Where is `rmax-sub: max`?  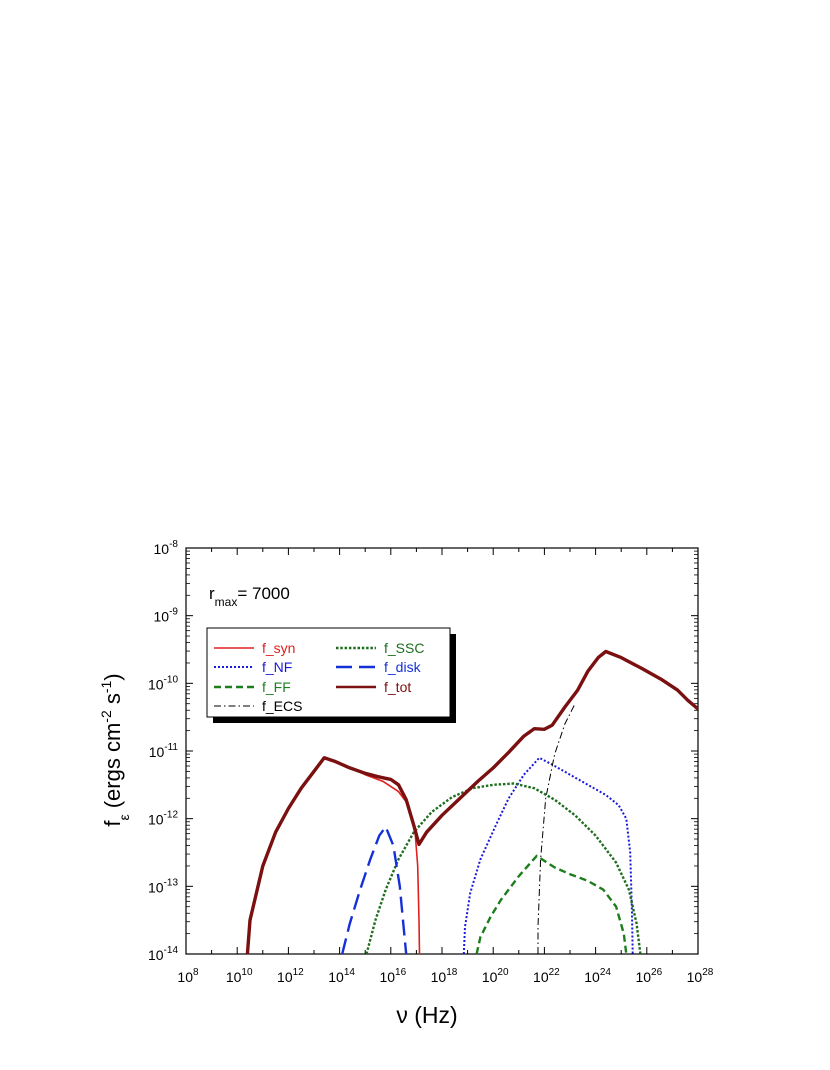 rmax-sub: max is located at coordinates (226, 602).